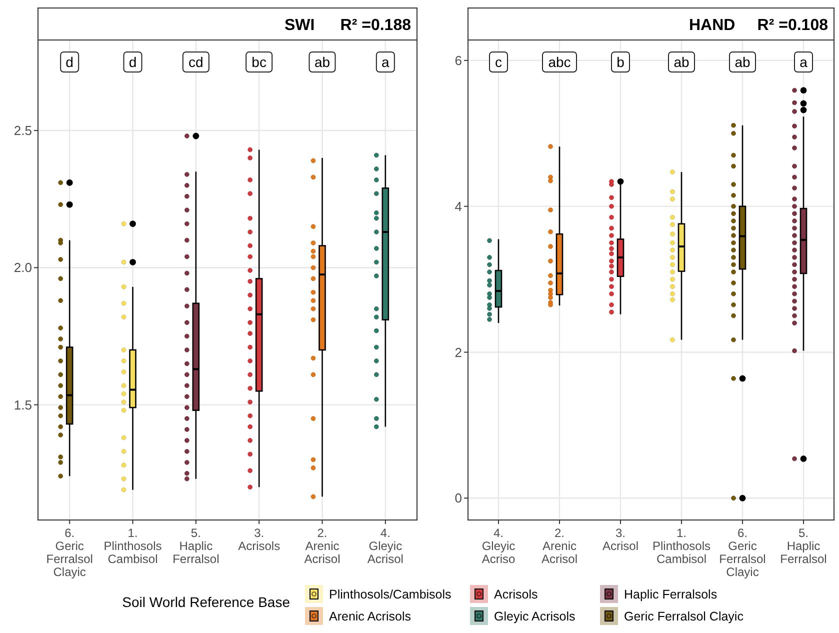 Image resolution: width=839 pixels, height=633 pixels. What do you see at coordinates (299, 25) in the screenshot?
I see `chart-title: SWI` at bounding box center [299, 25].